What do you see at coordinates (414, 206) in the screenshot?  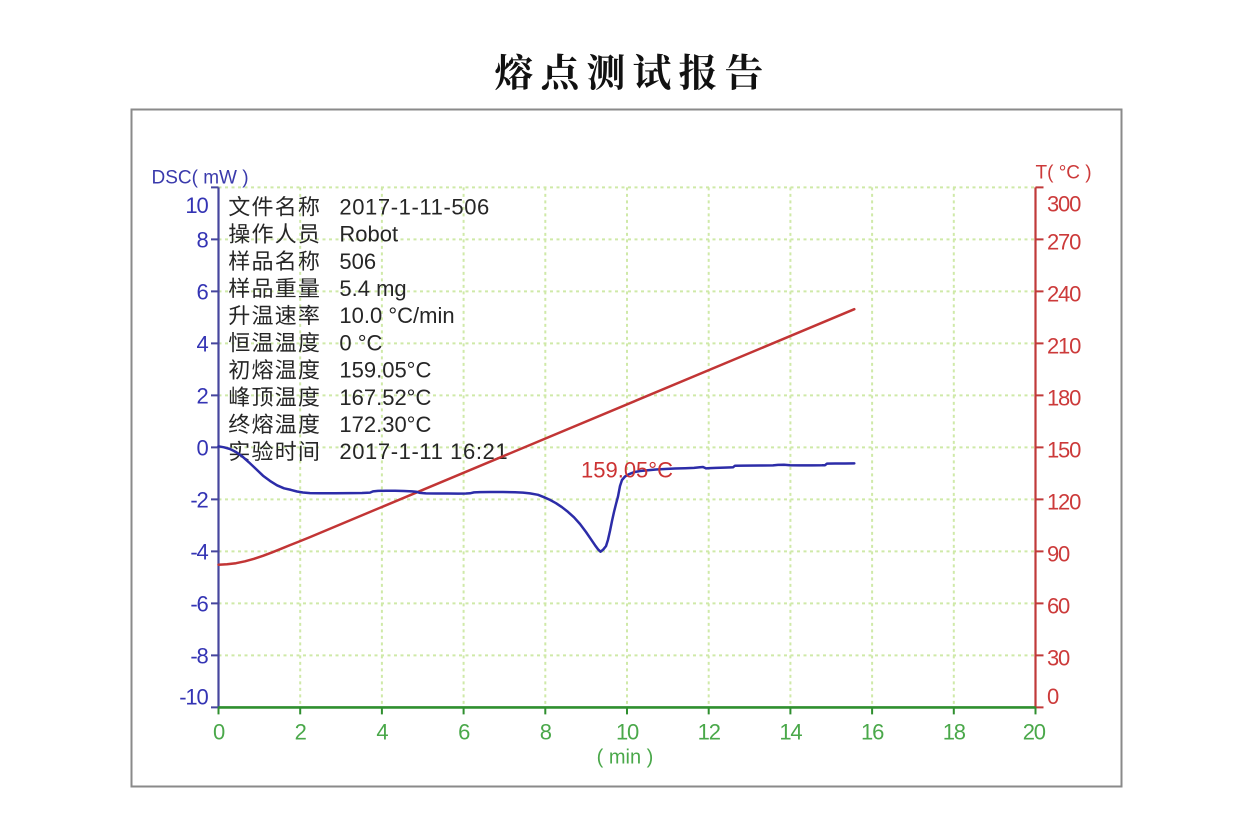 I see `svg-text: 2017-1-11-506` at bounding box center [414, 206].